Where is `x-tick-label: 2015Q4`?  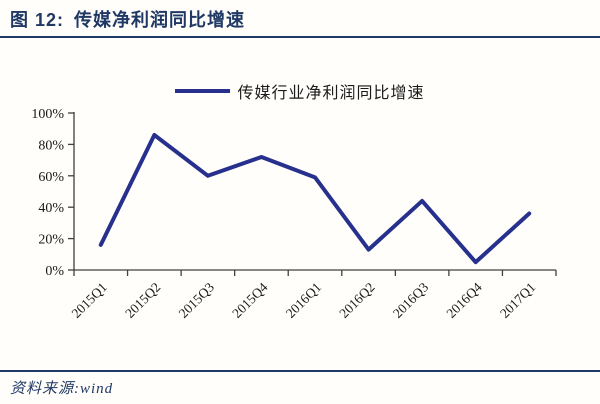
x-tick-label: 2015Q4 is located at coordinates (250, 300).